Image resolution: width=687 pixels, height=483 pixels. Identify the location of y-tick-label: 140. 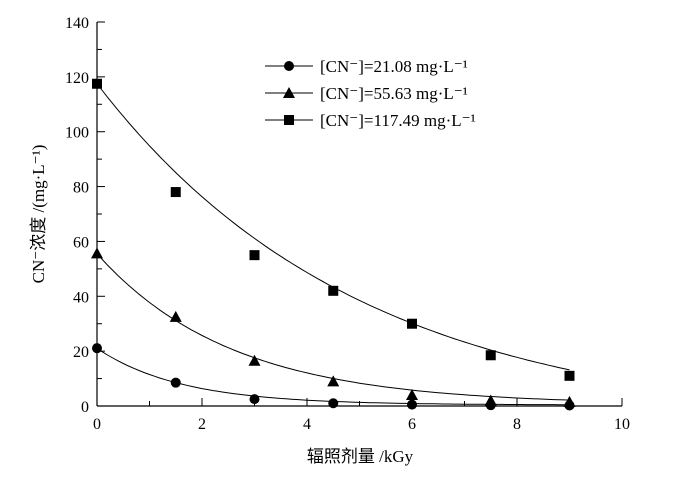
(77, 23).